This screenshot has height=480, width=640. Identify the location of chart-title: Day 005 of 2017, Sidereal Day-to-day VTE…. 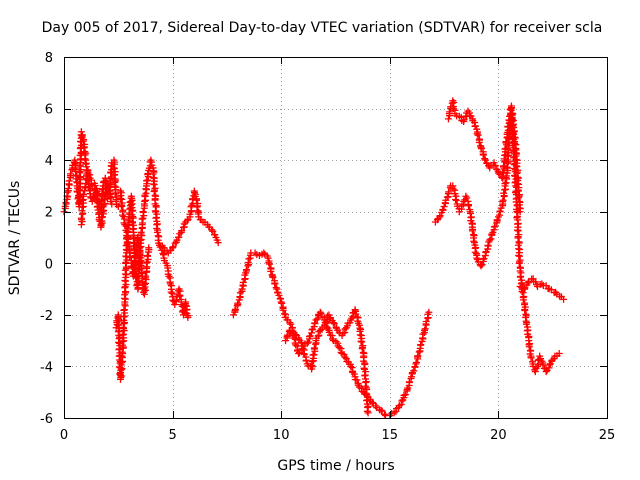
(322, 28).